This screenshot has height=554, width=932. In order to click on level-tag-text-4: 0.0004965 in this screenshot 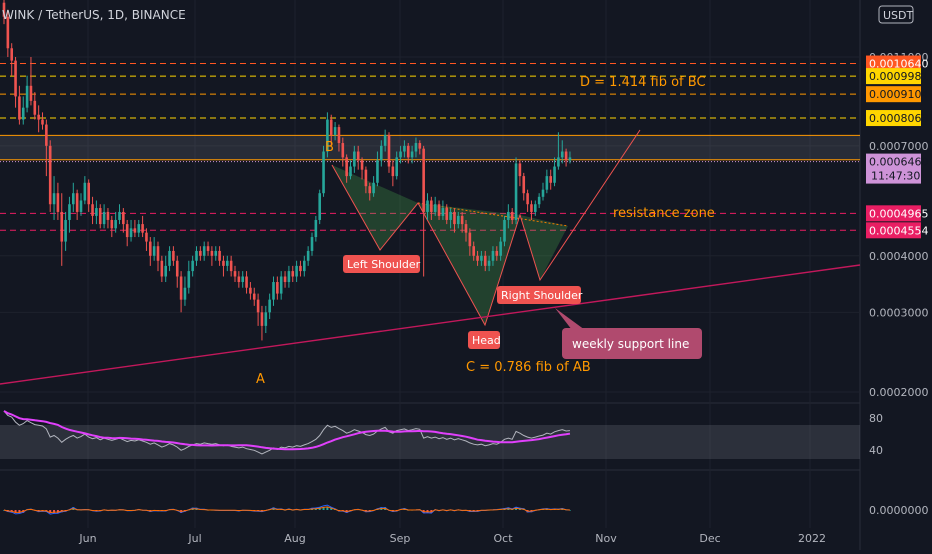, I will do `click(899, 213)`.